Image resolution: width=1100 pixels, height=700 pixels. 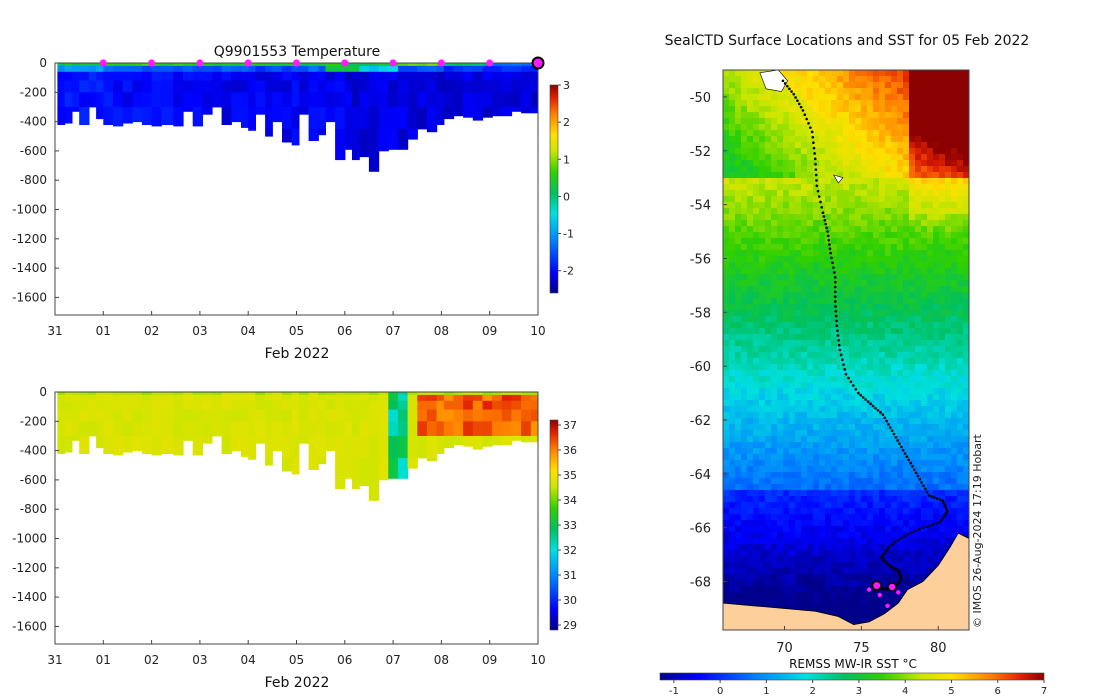 I want to click on track-point, so click(x=812, y=132).